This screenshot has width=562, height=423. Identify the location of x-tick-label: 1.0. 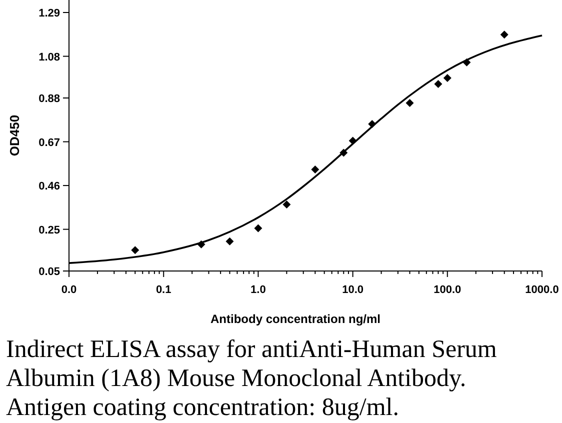
(258, 290).